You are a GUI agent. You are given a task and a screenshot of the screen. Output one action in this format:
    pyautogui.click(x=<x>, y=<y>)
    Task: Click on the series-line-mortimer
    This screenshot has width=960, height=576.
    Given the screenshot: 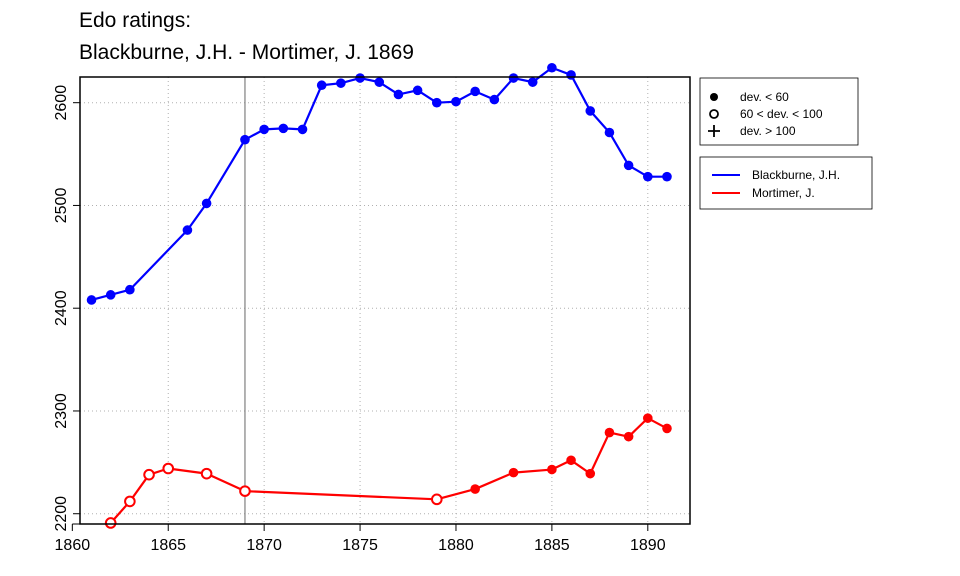 What is the action you would take?
    pyautogui.click(x=388, y=470)
    